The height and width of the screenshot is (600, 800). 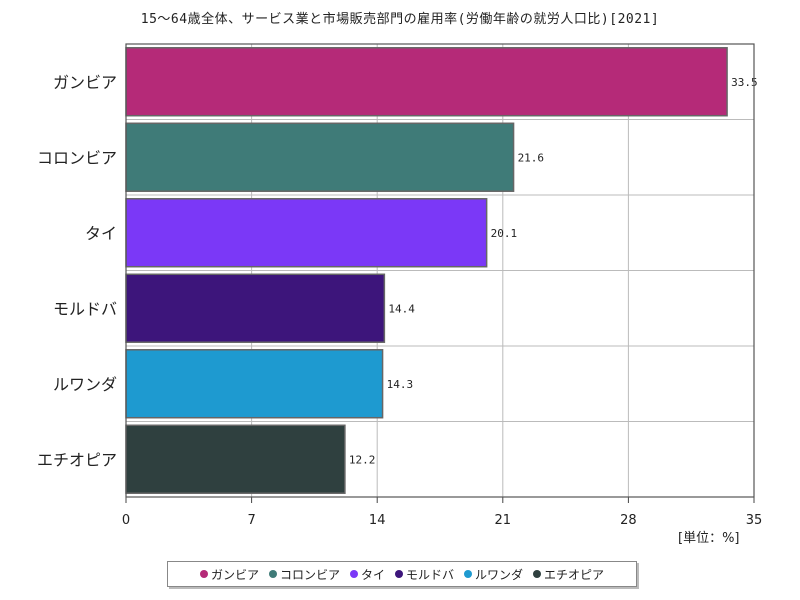 I want to click on legend-label: タイ, so click(x=372, y=574).